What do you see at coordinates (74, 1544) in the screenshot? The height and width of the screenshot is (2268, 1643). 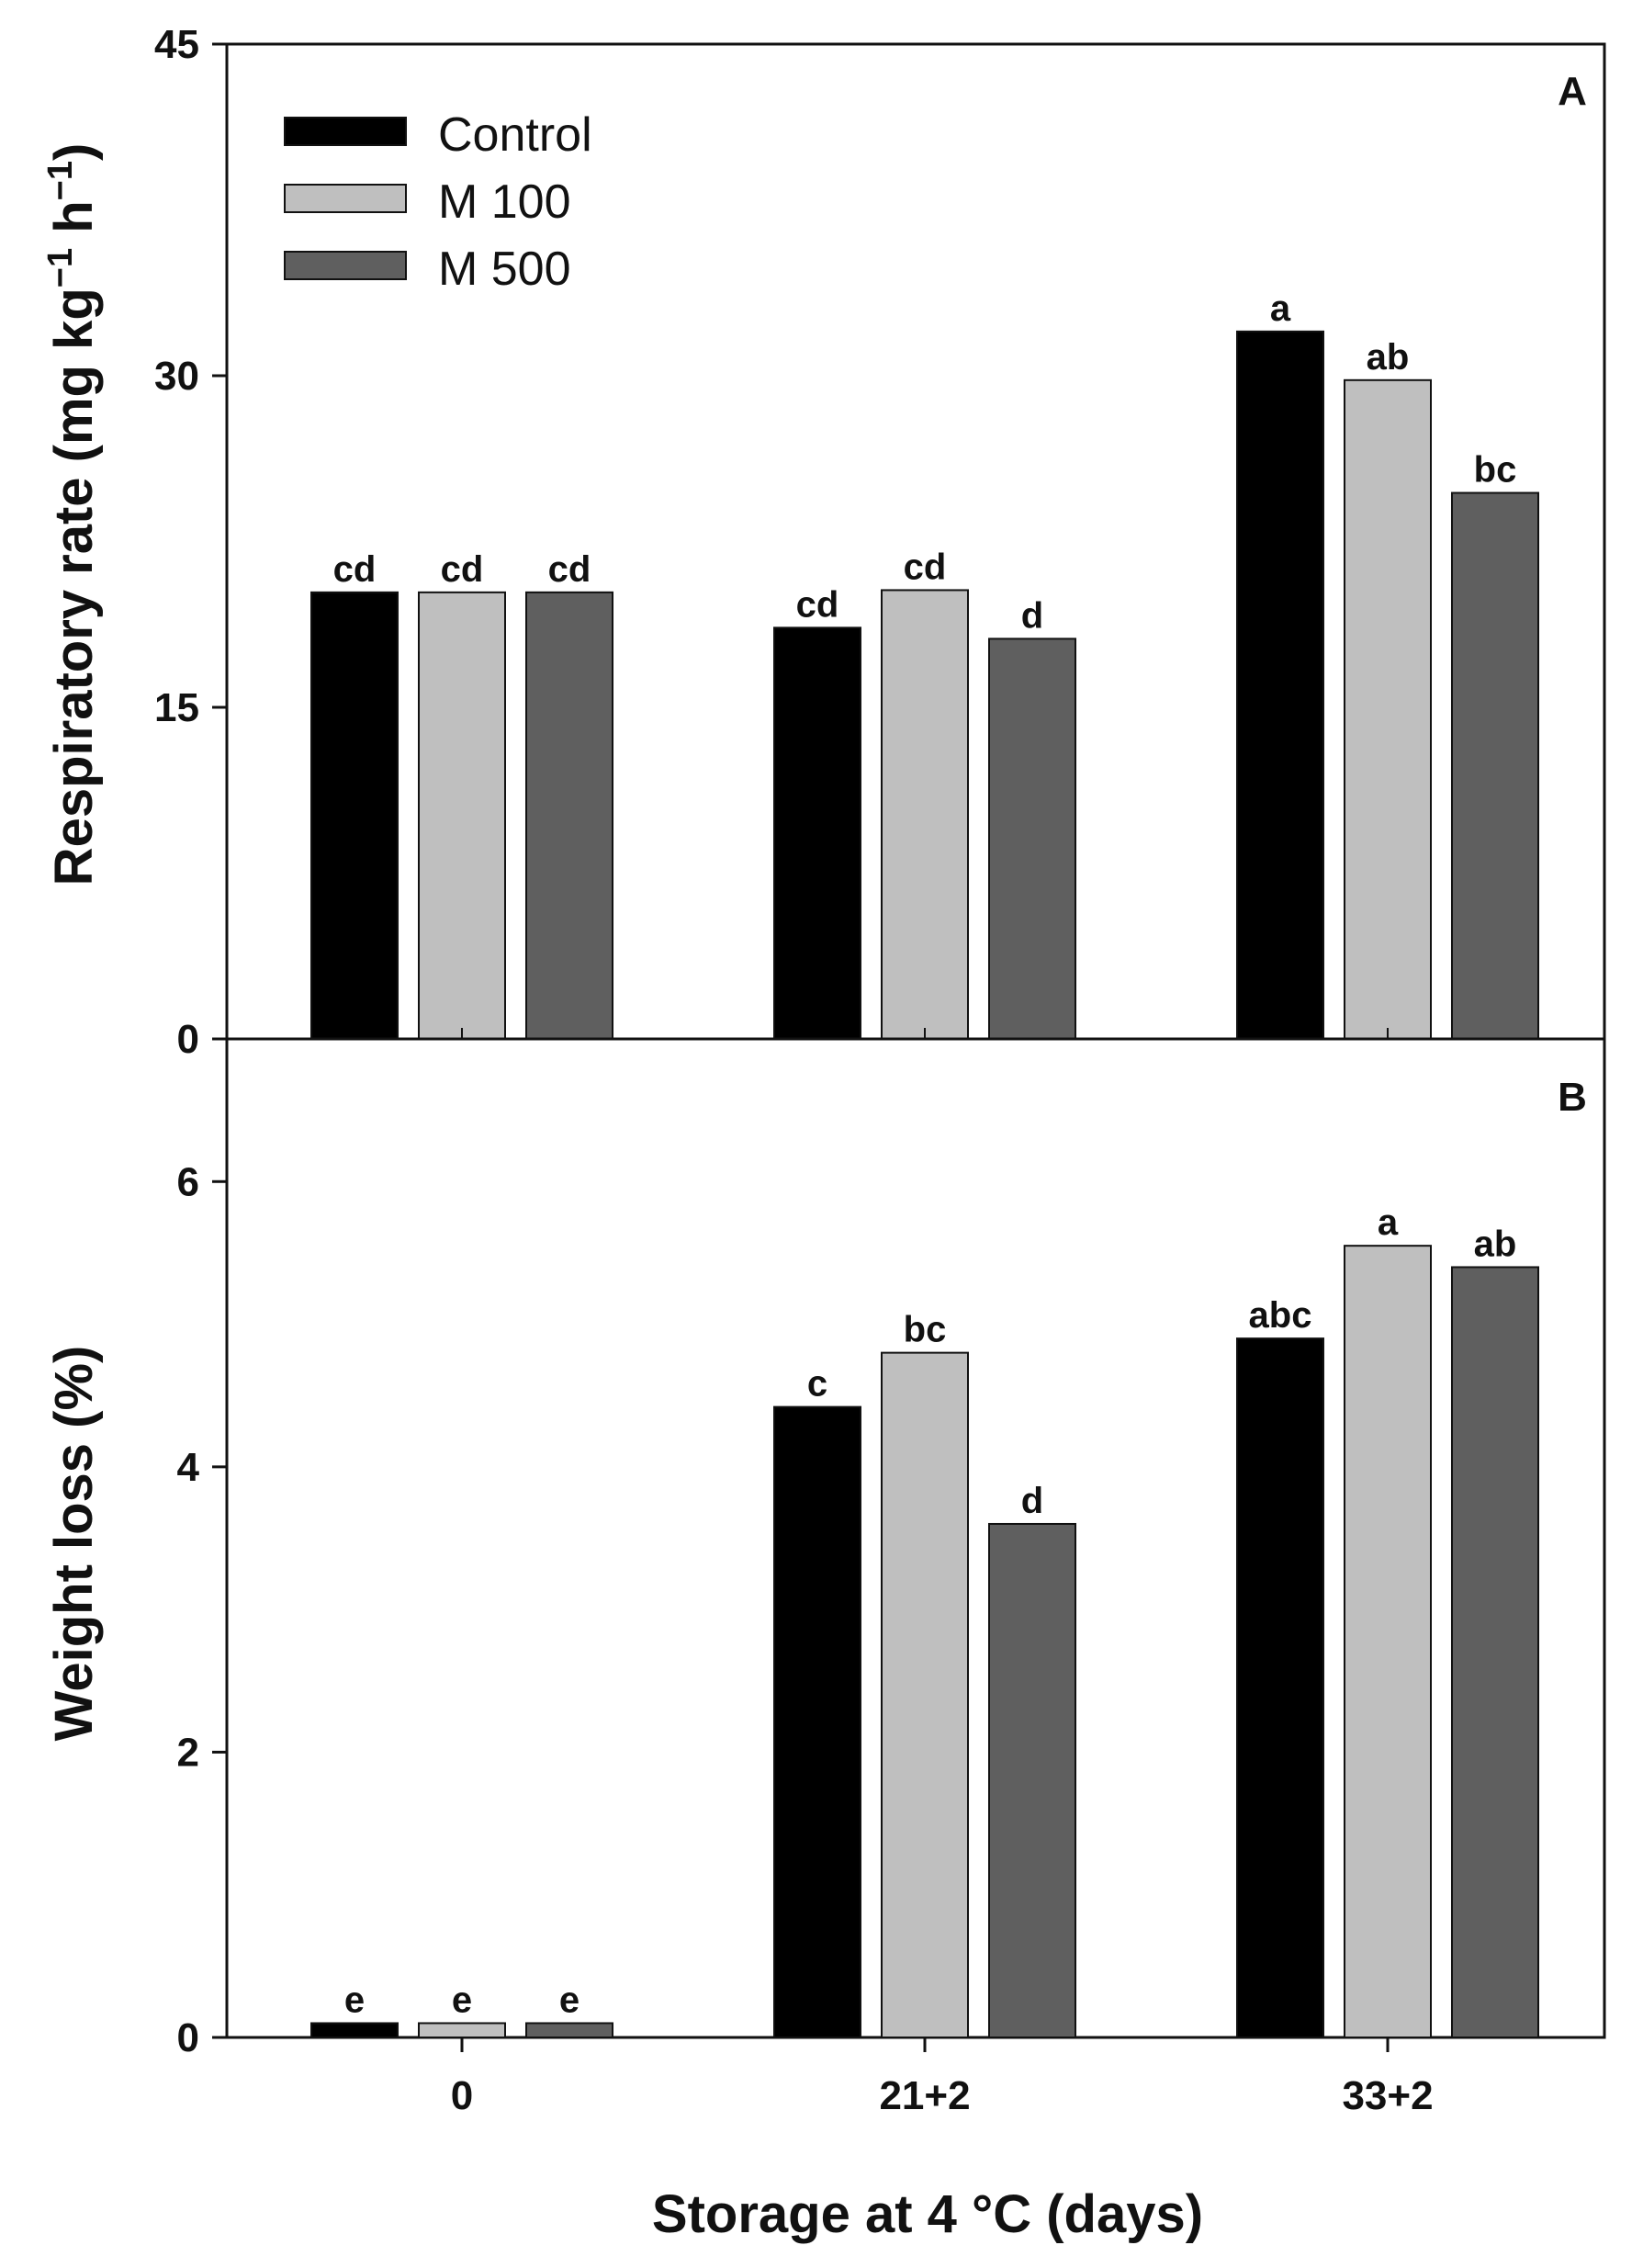 I see `panel-b-y-axis-title: Weight loss (%)` at bounding box center [74, 1544].